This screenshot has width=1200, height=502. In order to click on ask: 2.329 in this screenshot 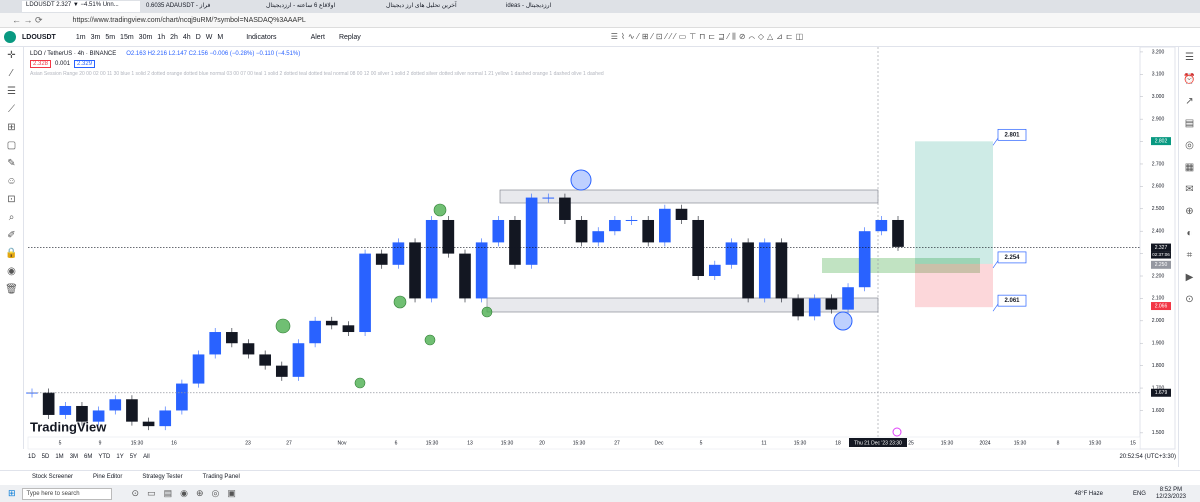, I will do `click(85, 64)`.